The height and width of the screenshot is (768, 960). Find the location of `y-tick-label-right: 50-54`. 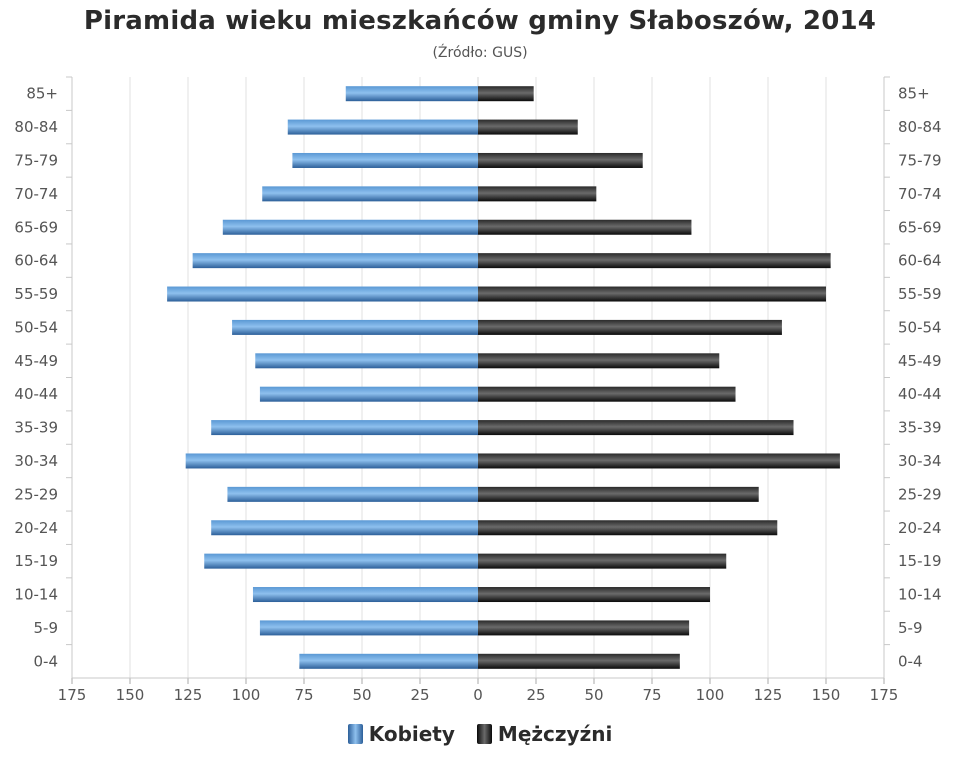

y-tick-label-right: 50-54 is located at coordinates (920, 327).